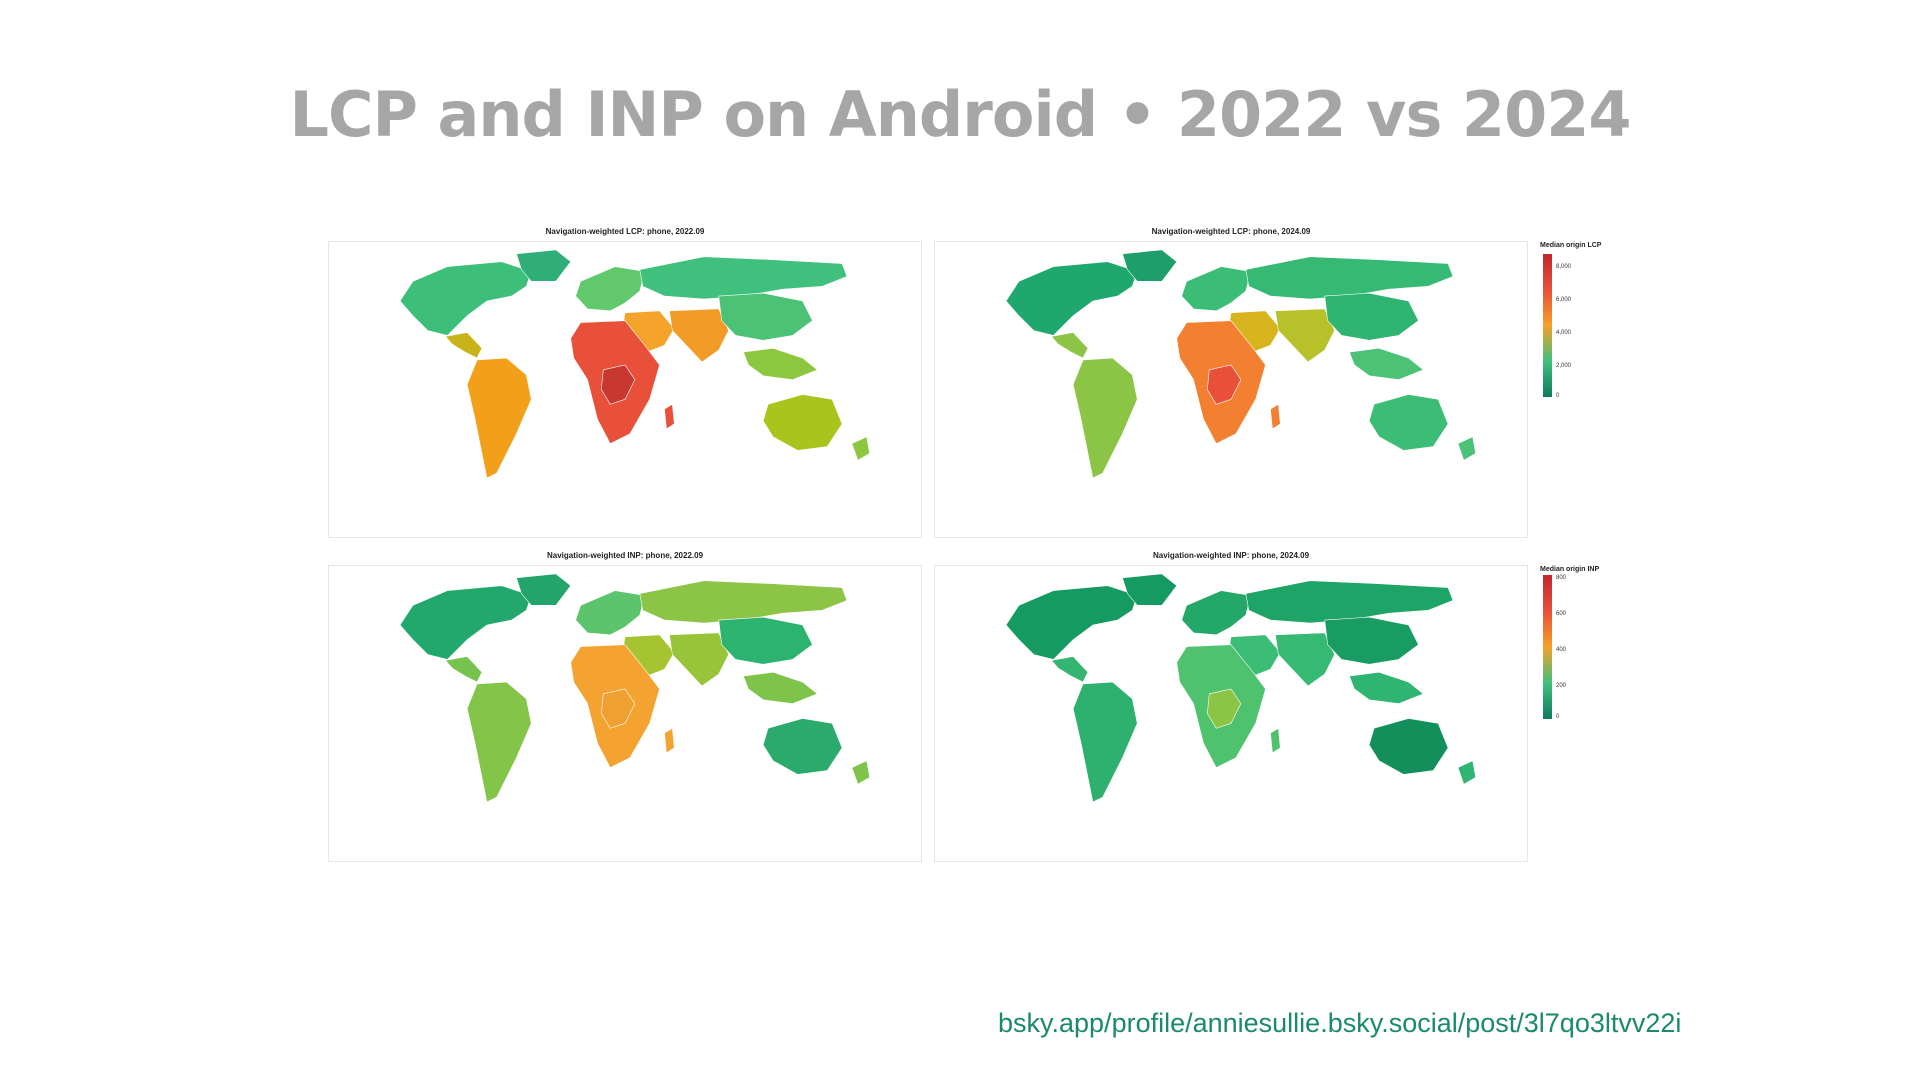  What do you see at coordinates (1580, 646) in the screenshot?
I see `legend-inp: Median origin INP 800 600 400 200 0` at bounding box center [1580, 646].